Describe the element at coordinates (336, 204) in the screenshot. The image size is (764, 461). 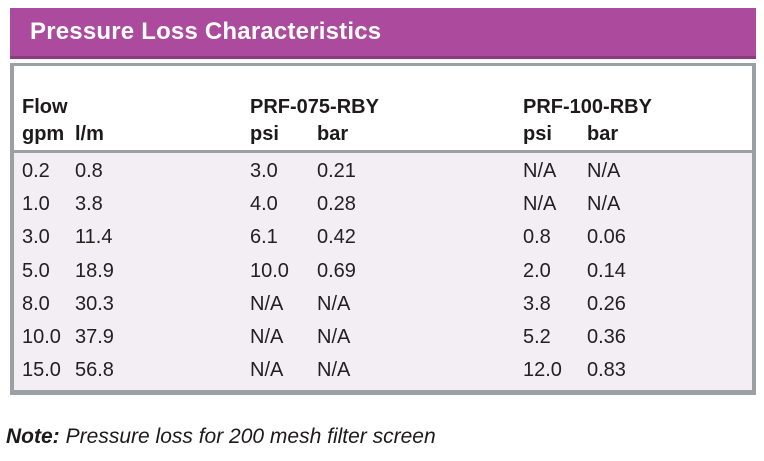
I see `table-cell: 0.28` at that location.